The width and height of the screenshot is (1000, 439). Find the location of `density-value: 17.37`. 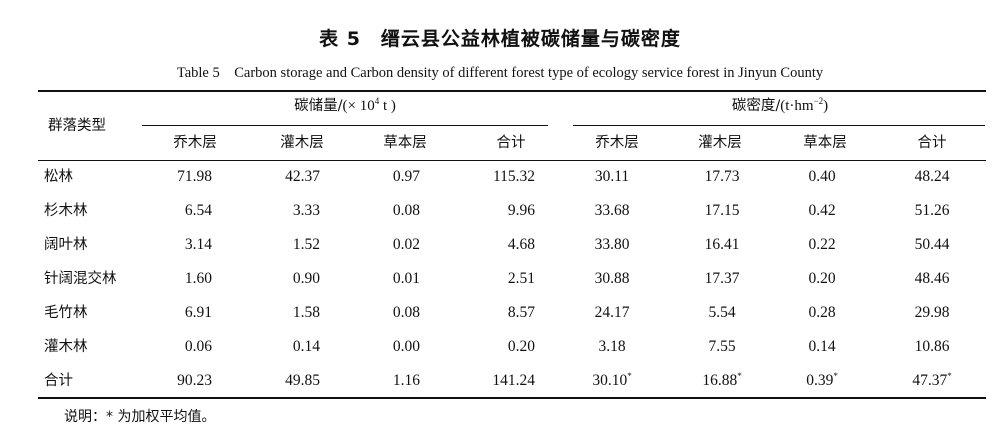

density-value: 17.37 is located at coordinates (722, 278).